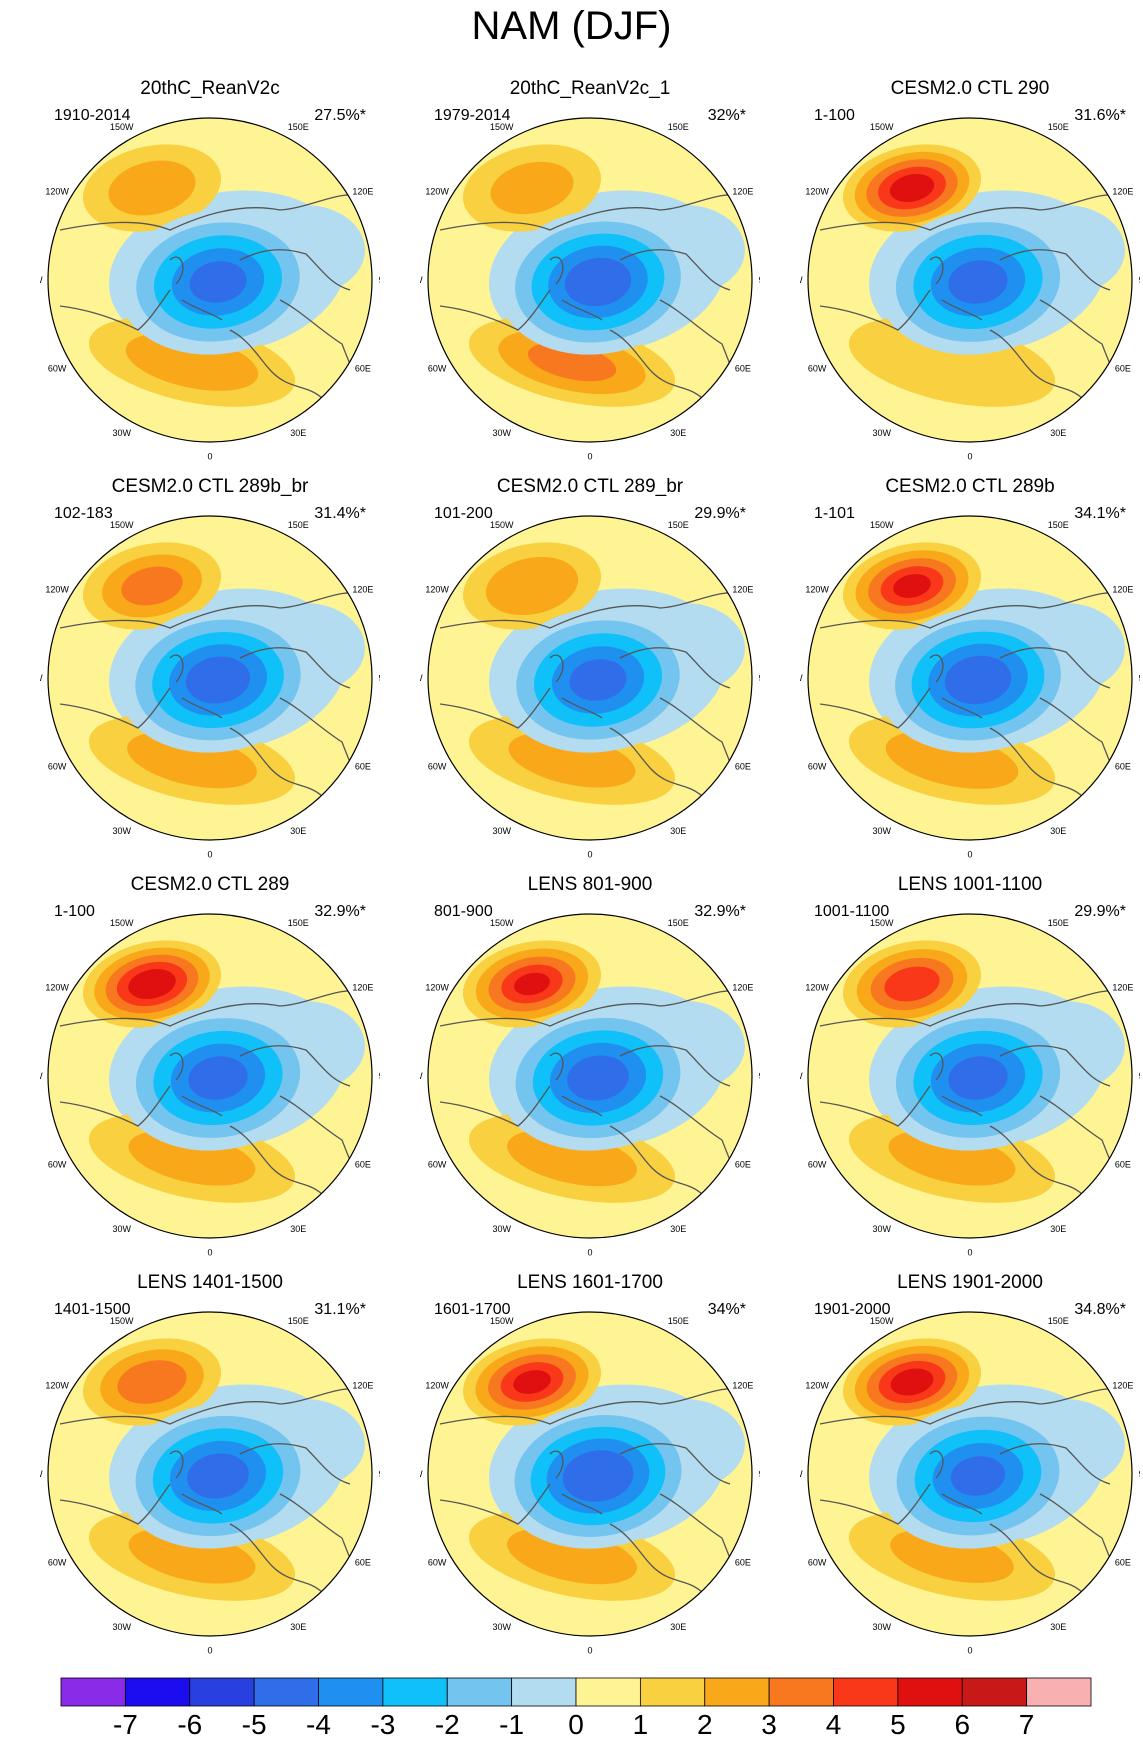  What do you see at coordinates (769, 1723) in the screenshot?
I see `colorbar-tick-label: 3` at bounding box center [769, 1723].